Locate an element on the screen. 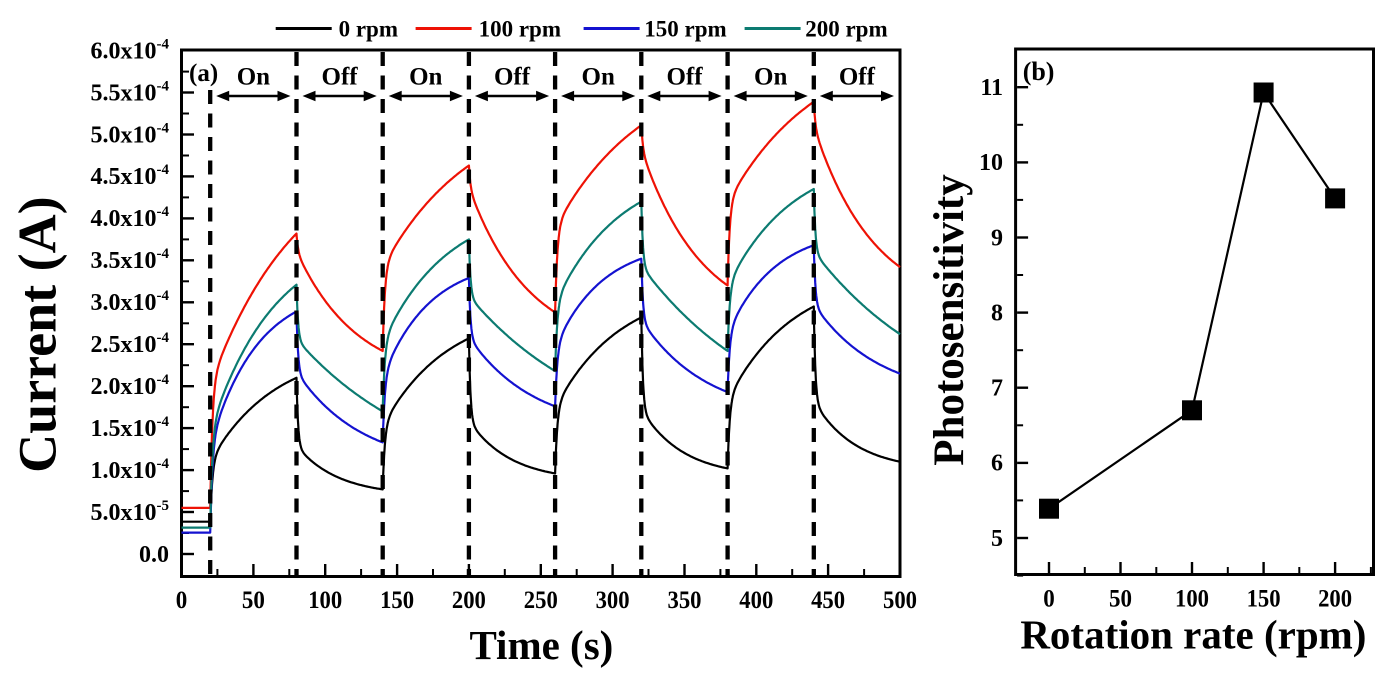 This screenshot has width=1393, height=689. svg-text: 1.0x10-4 is located at coordinates (130, 470).